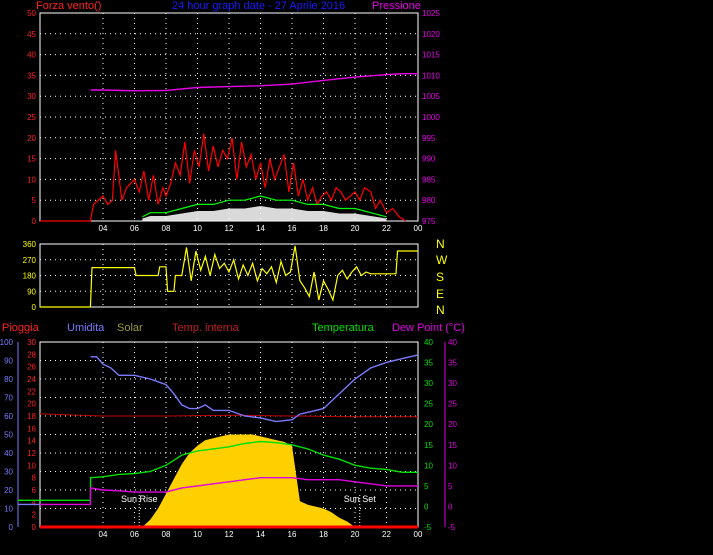  I want to click on compass-labels: N W S E N, so click(442, 277).